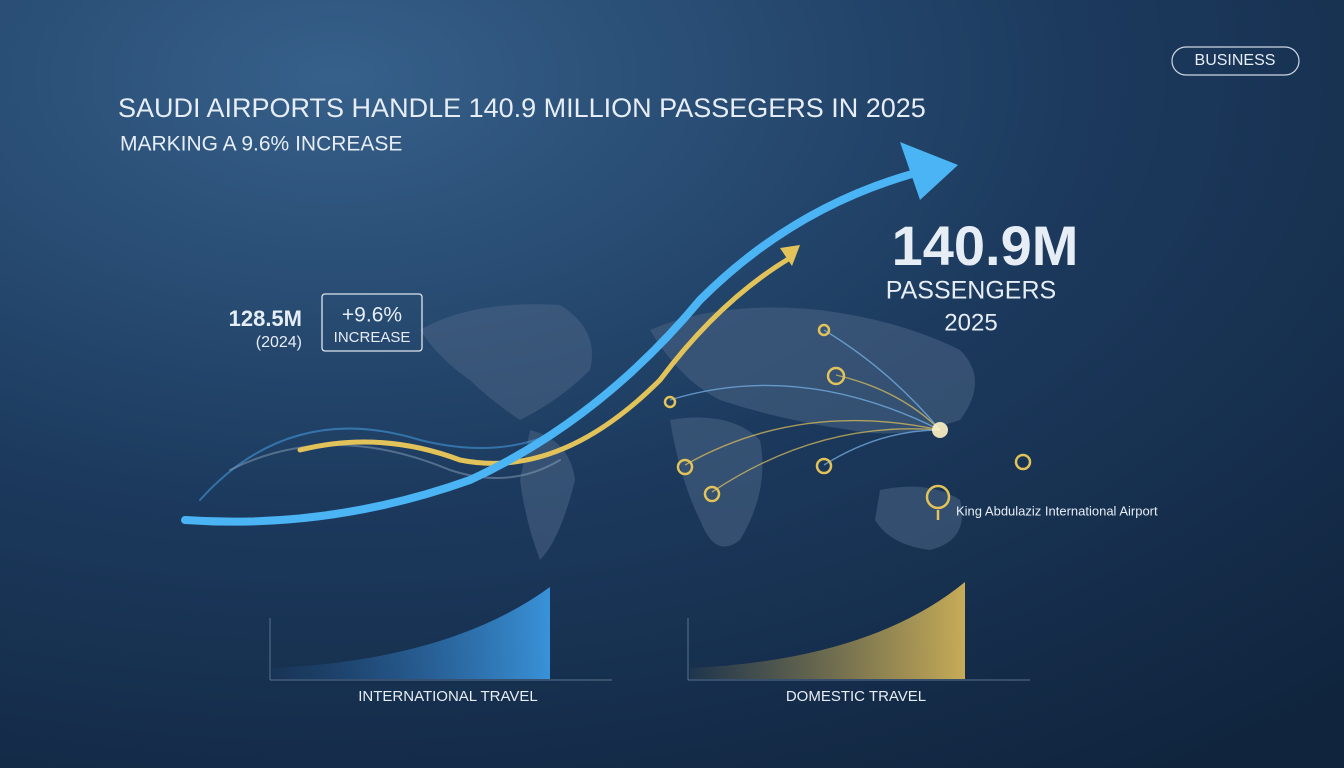 The image size is (1344, 768). I want to click on current-value: 140.9M, so click(985, 245).